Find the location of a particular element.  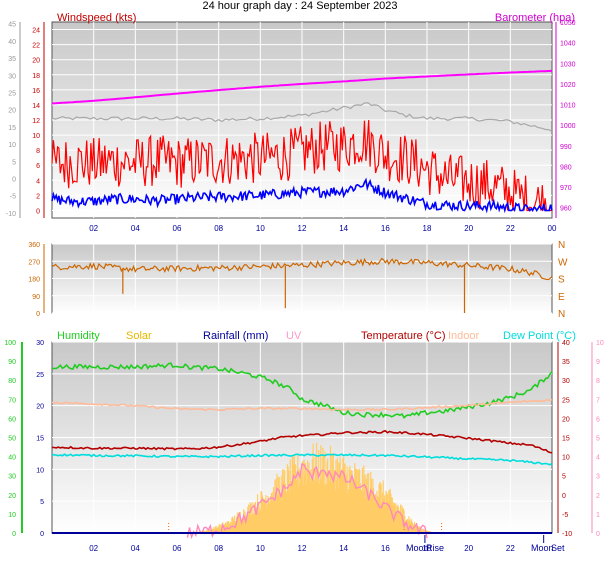

outer-tick-label: 0 is located at coordinates (14, 179).